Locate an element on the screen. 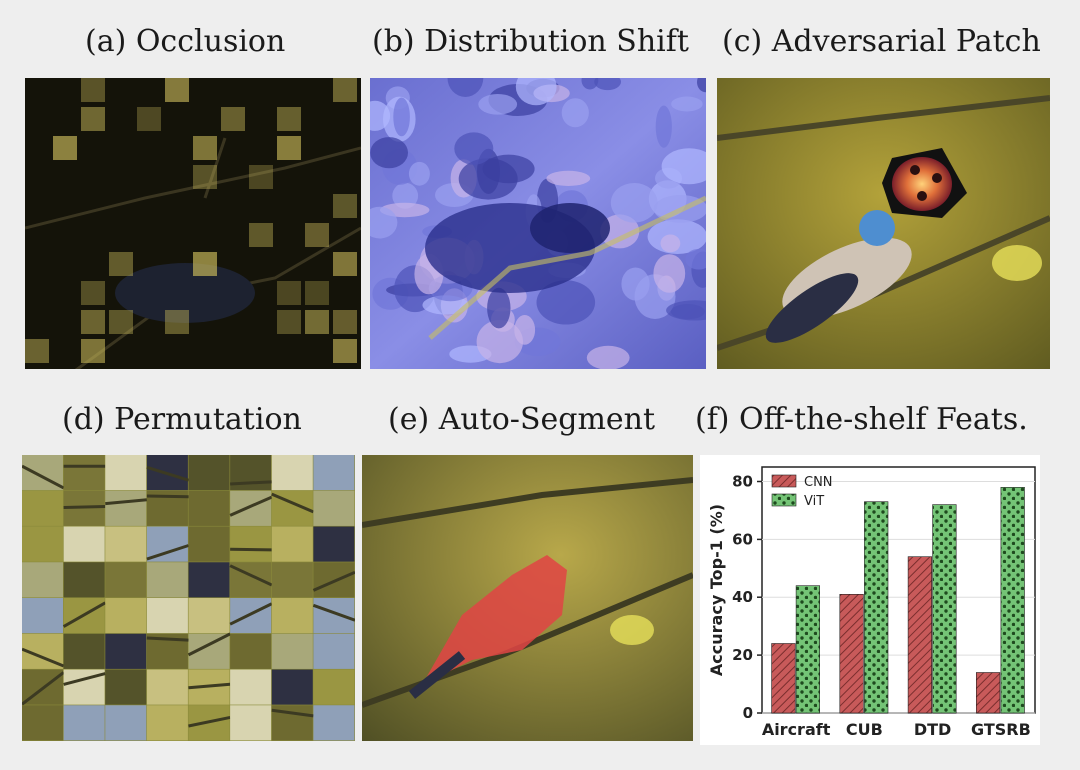 The height and width of the screenshot is (770, 1080). distribution-shift-image is located at coordinates (538, 223).